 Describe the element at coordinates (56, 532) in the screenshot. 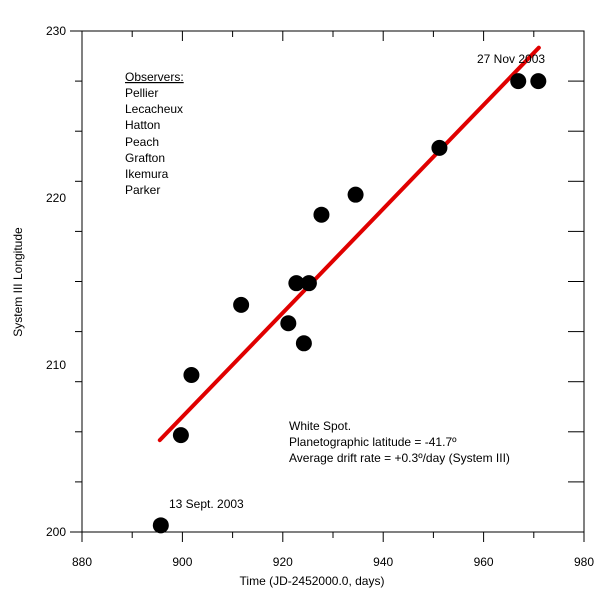

I see `y-tick-label: 200` at that location.